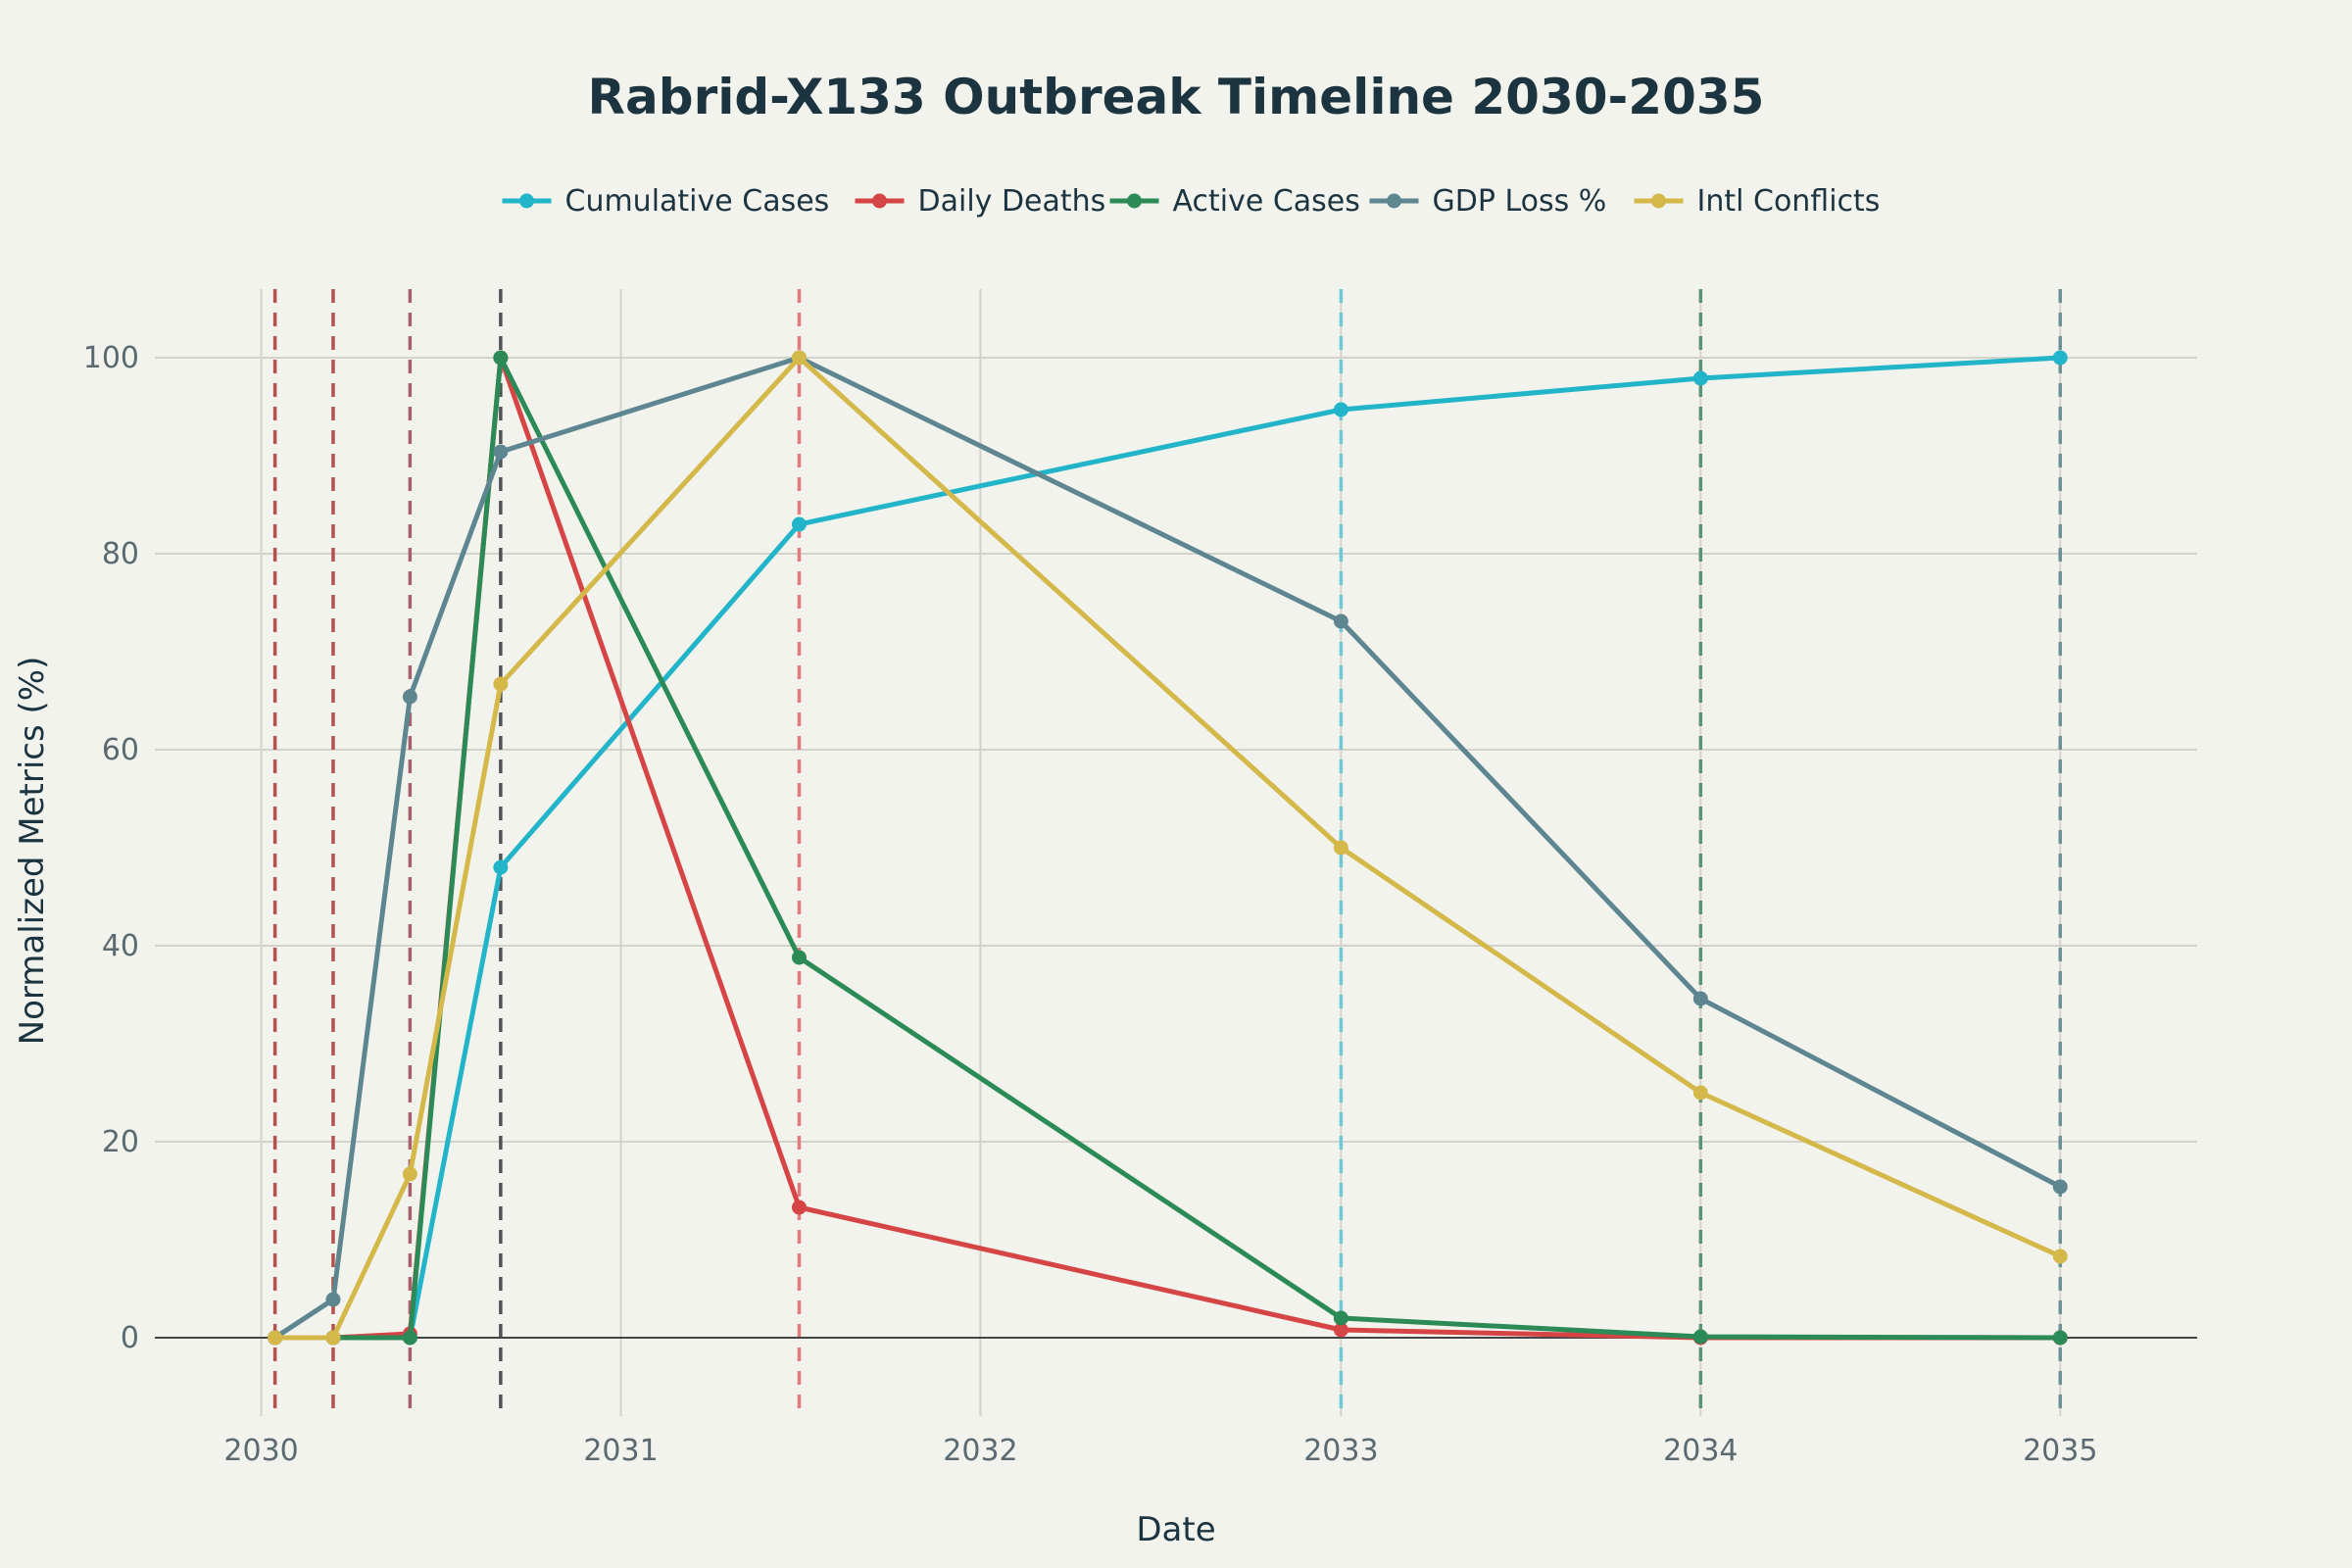  Describe the element at coordinates (1176, 97) in the screenshot. I see `chart-title: Rabrid-X133 Outbreak Timeline 2030-2035` at that location.